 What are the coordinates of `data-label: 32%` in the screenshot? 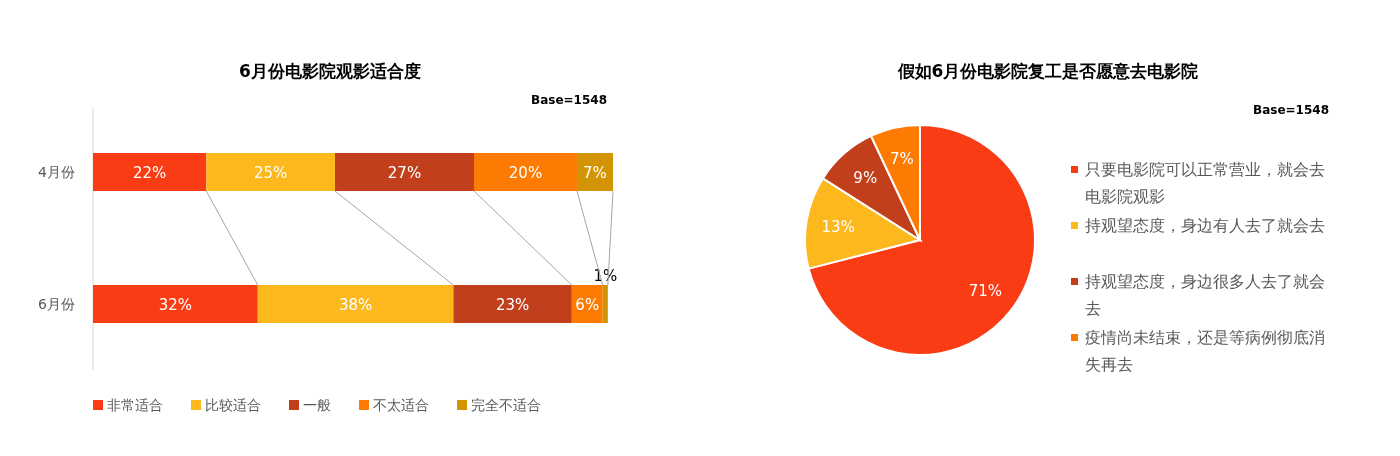 It's located at (175, 305).